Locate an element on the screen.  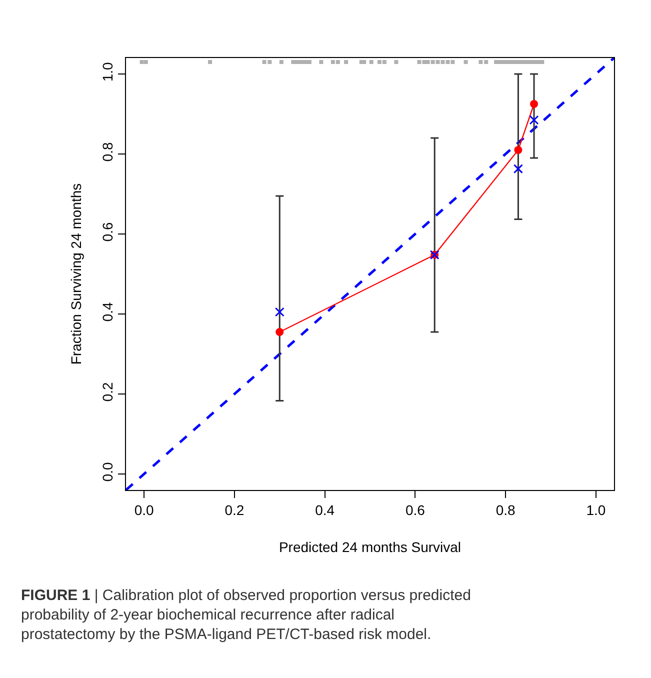
x-tick-label: 0.2 is located at coordinates (234, 510).